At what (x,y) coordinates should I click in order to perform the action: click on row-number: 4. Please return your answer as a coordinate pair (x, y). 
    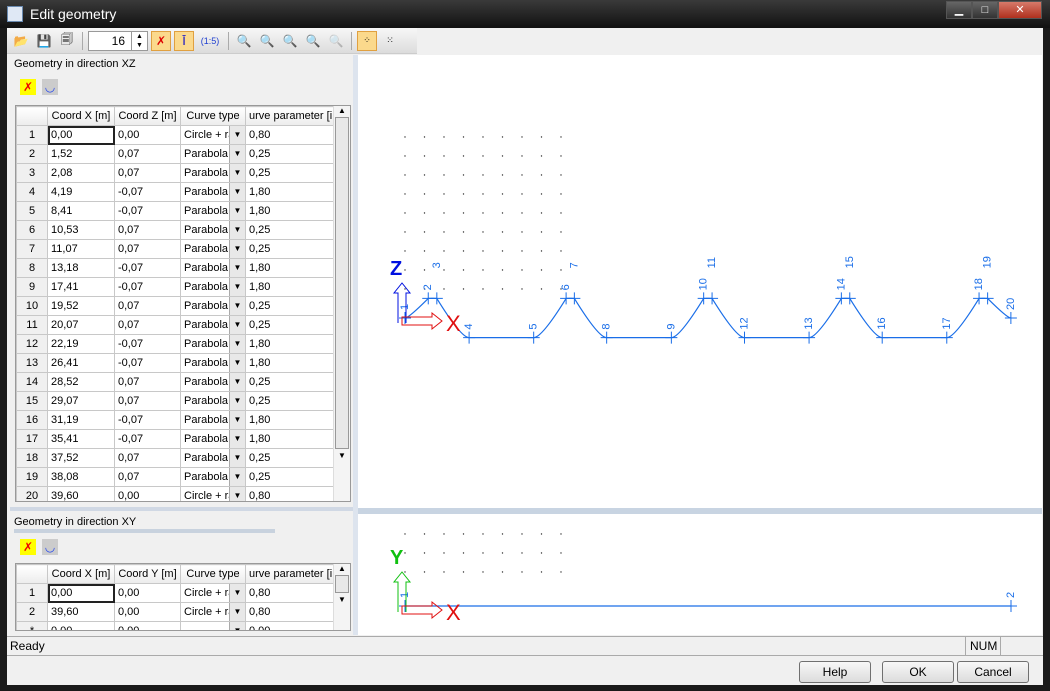
    Looking at the image, I should click on (32, 192).